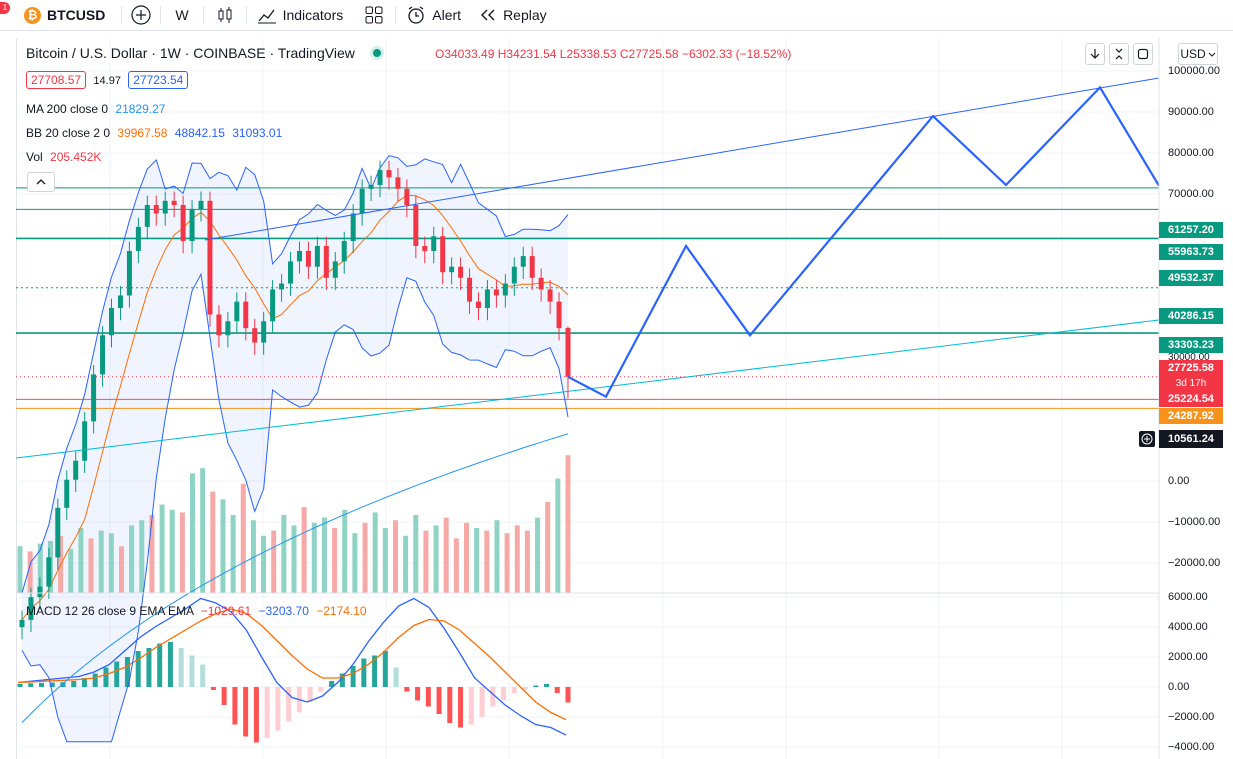 This screenshot has height=759, width=1233. I want to click on level-tag: 55963.73, so click(1191, 252).